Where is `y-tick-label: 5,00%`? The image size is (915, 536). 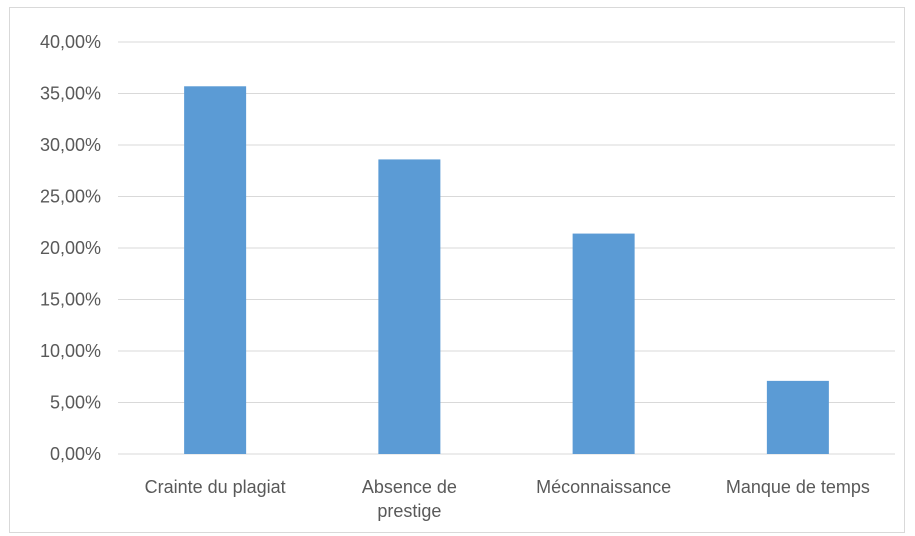
y-tick-label: 5,00% is located at coordinates (75, 403).